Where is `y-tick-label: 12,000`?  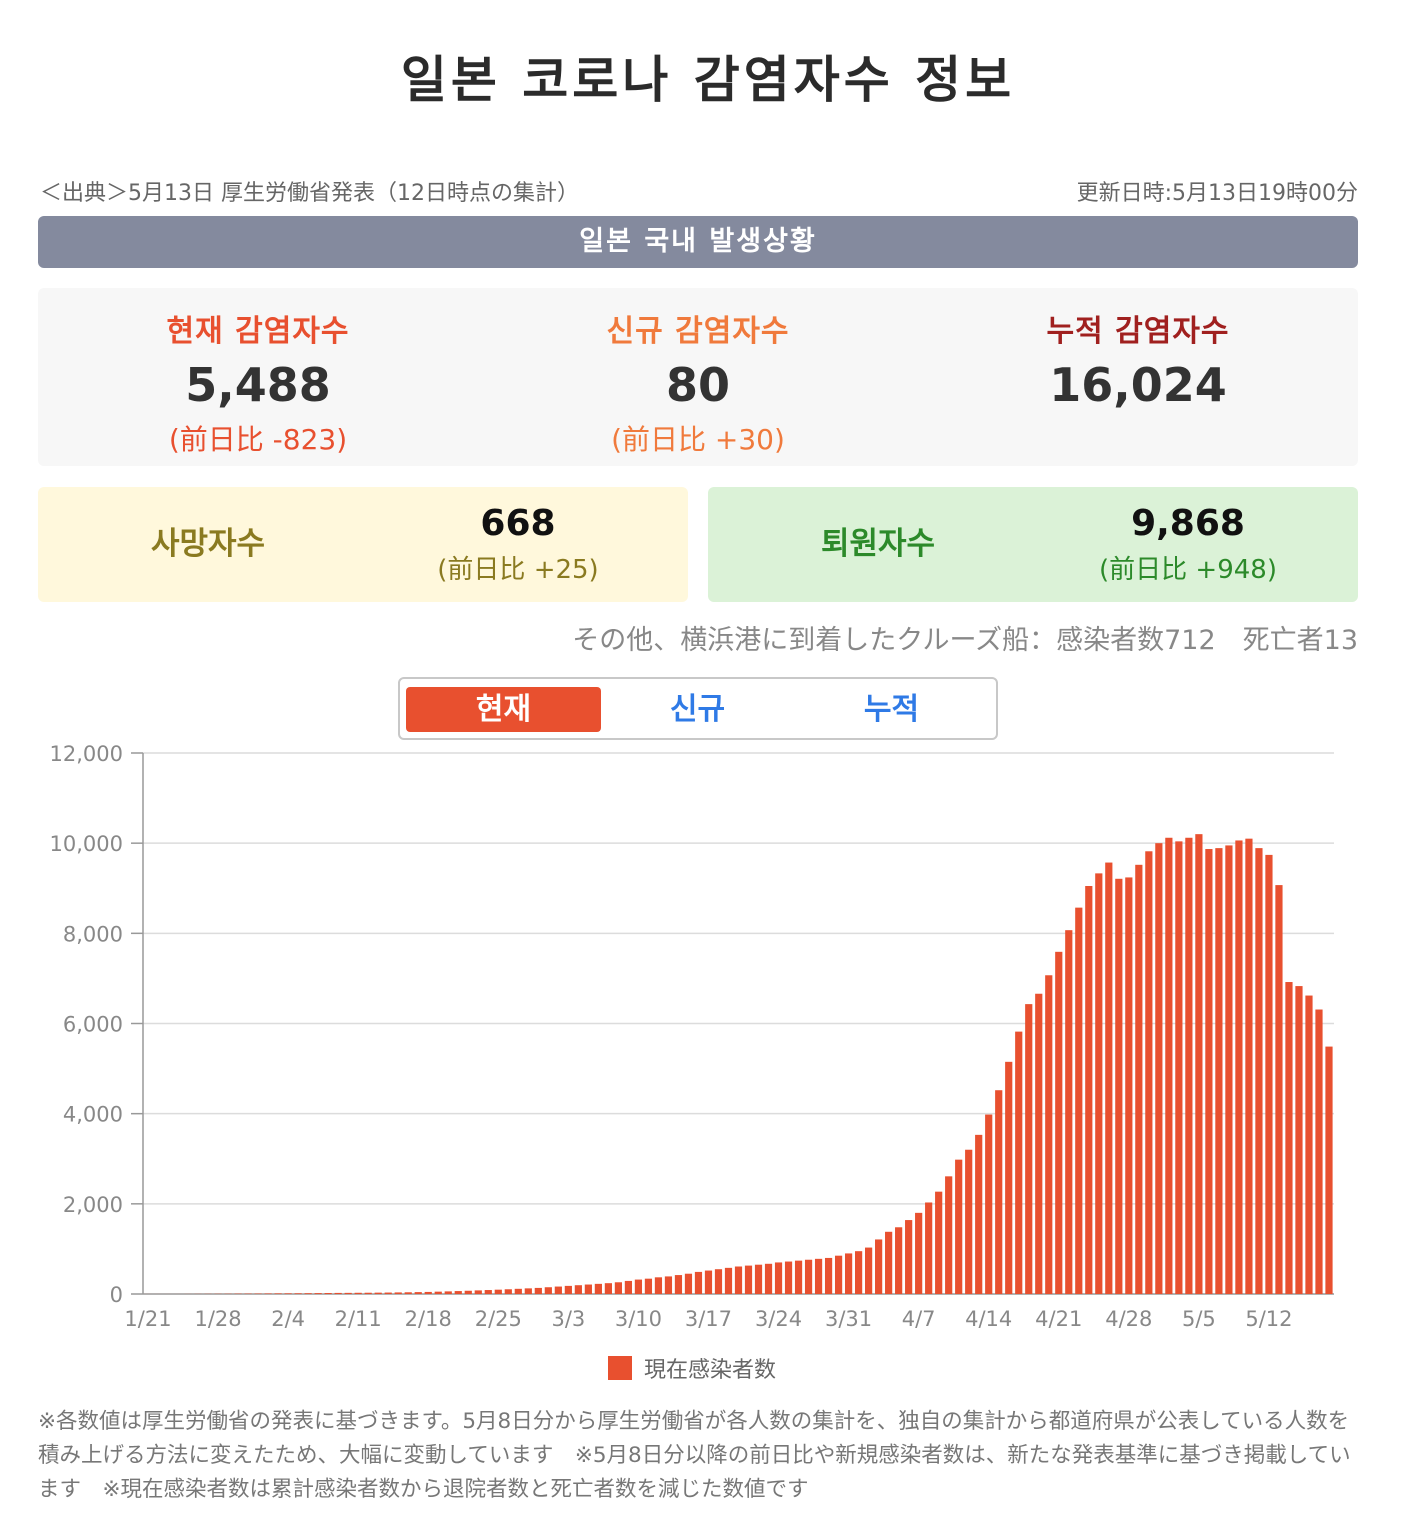
y-tick-label: 12,000 is located at coordinates (86, 754).